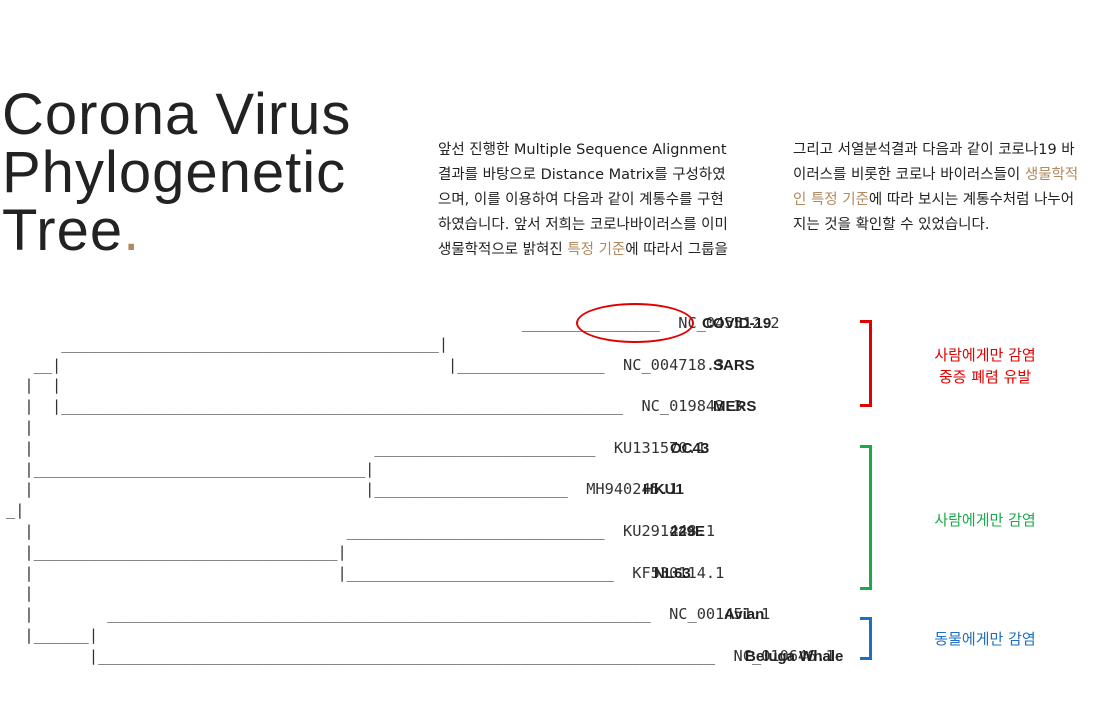 The image size is (1107, 720). I want to click on group-bracket-blue, so click(866, 638).